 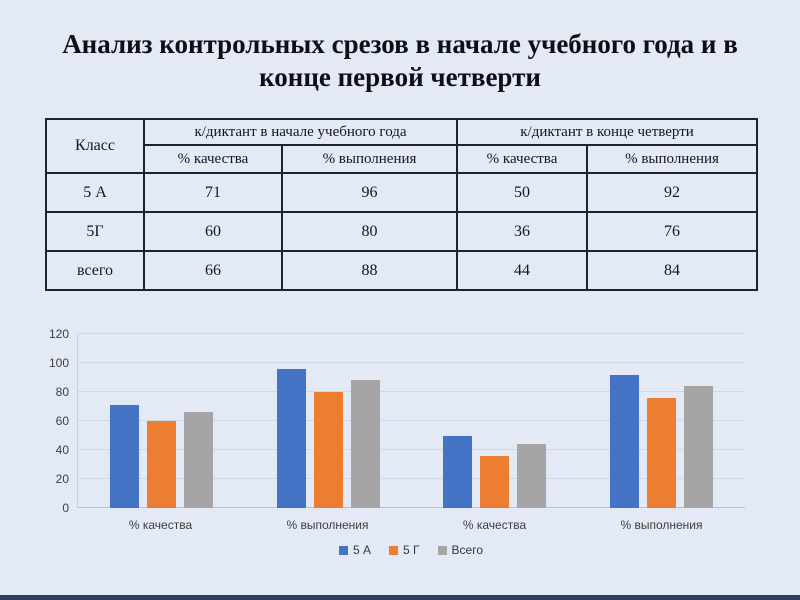 I want to click on slide-footer-bar, so click(x=400, y=597).